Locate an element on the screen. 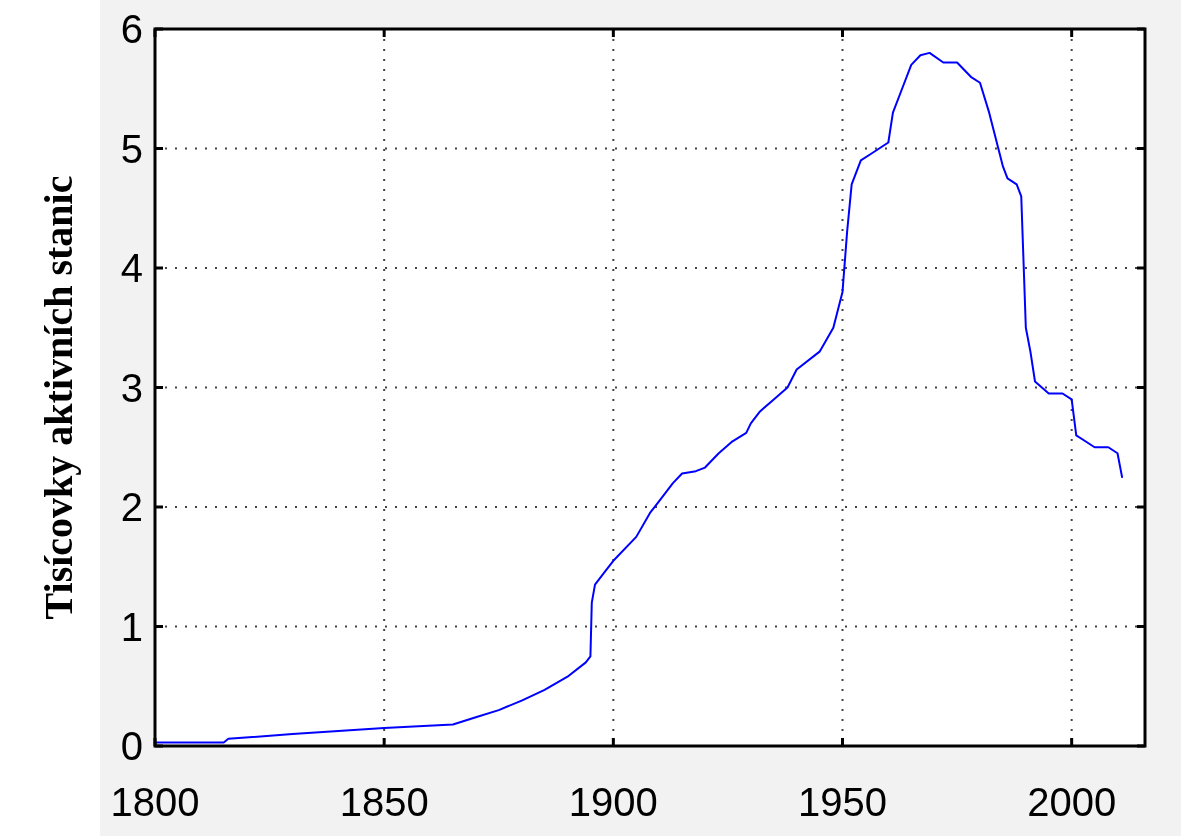 The image size is (1181, 836). y-tick-label: 2 is located at coordinates (131, 507).